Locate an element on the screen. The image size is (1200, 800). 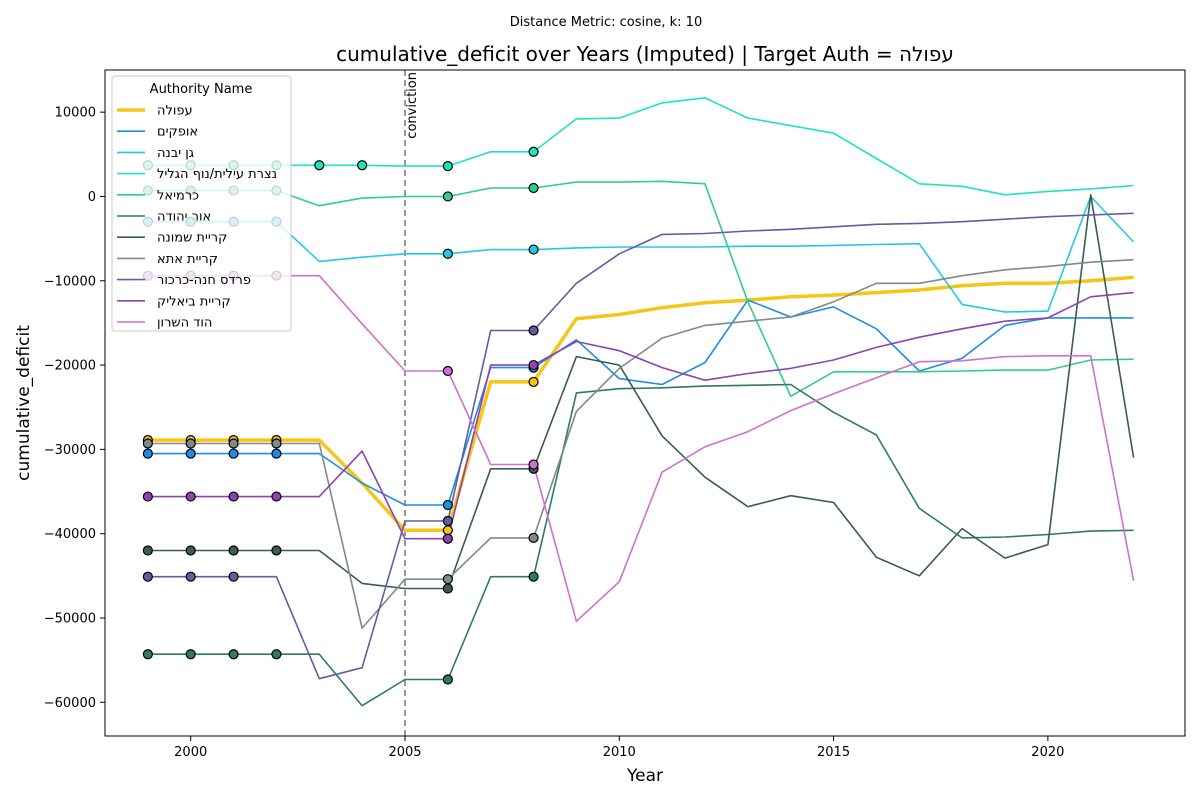
legend-entry-label: קריית אתא is located at coordinates (187, 259).